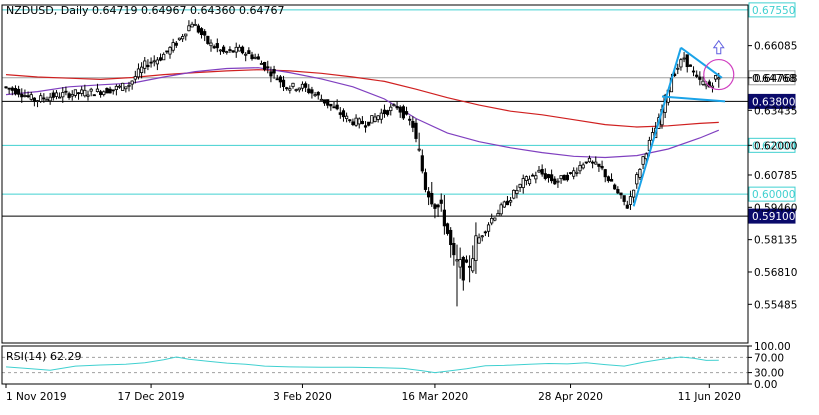 This screenshot has width=819, height=415. I want to click on rsi-title: RSI(14) 62.29, so click(43, 356).